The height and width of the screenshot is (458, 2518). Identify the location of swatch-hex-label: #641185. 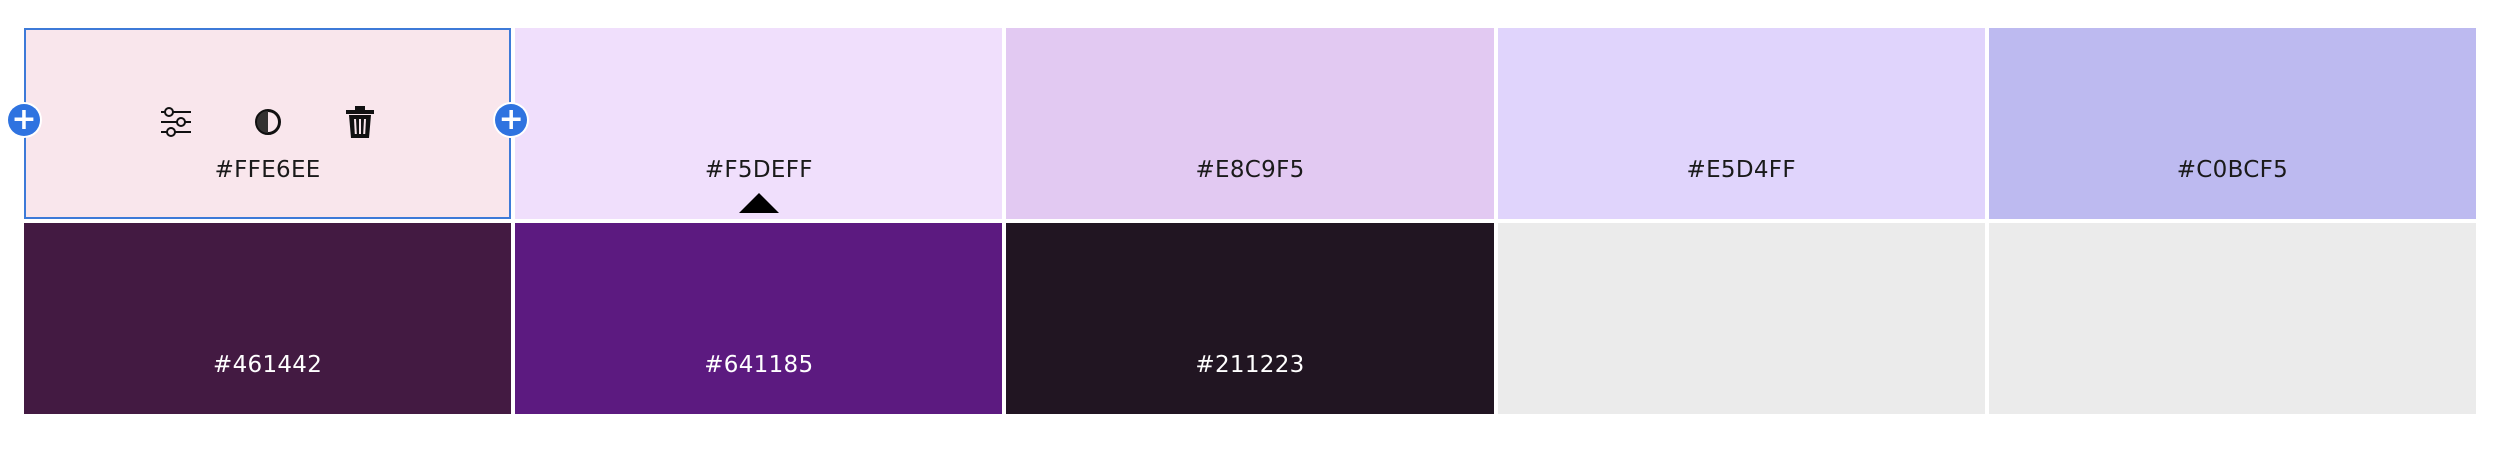
(759, 365).